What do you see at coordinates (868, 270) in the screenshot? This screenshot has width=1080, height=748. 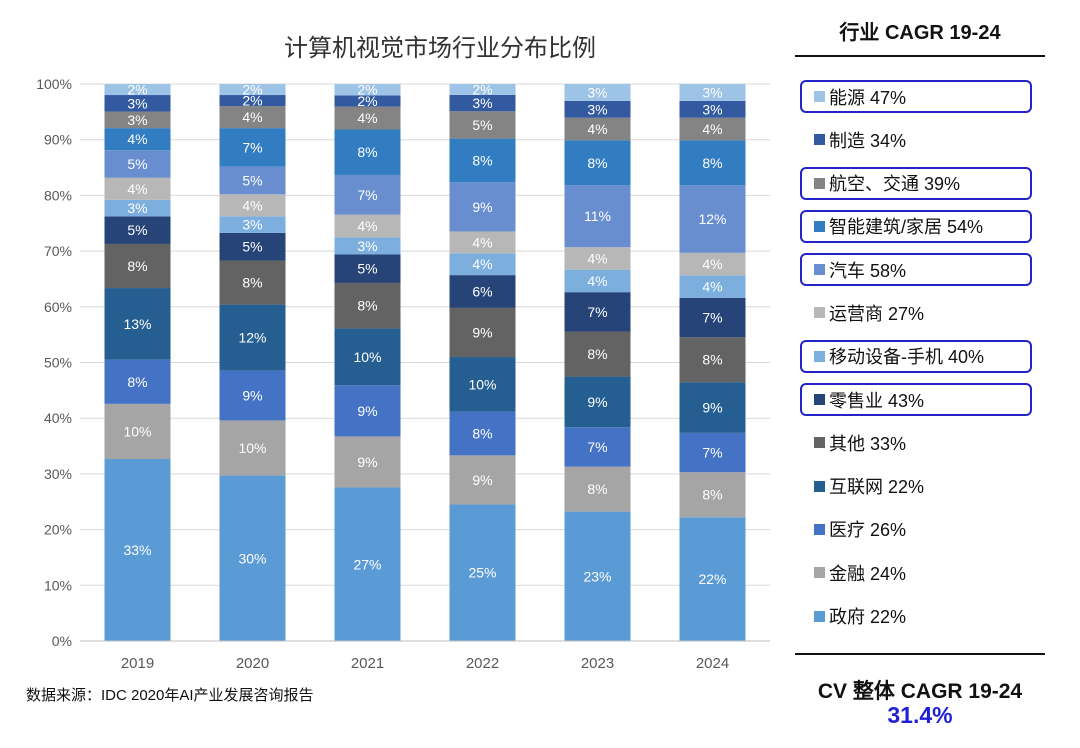 I see `legend-label: 汽车 58%` at bounding box center [868, 270].